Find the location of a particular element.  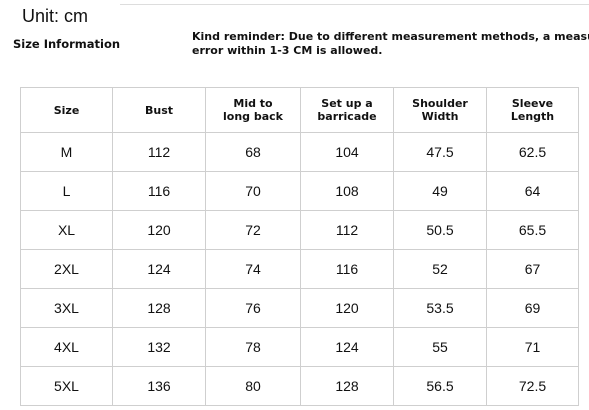

table-row: XL 120 72 112 50.5 65.5 is located at coordinates (299, 230).